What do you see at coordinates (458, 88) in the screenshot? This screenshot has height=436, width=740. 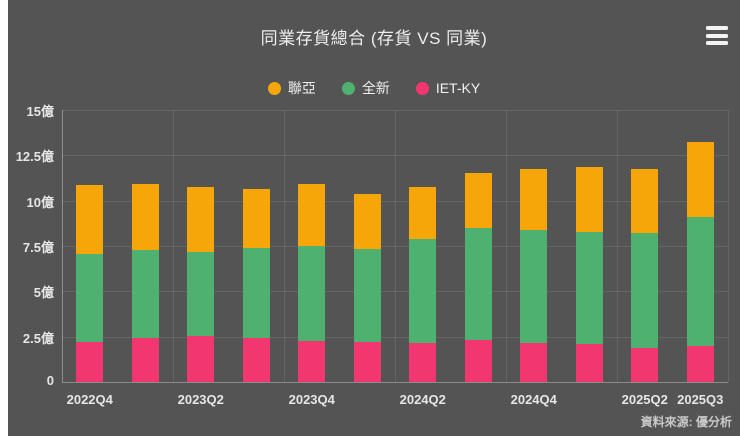 I see `legend-label: IET-KY` at bounding box center [458, 88].